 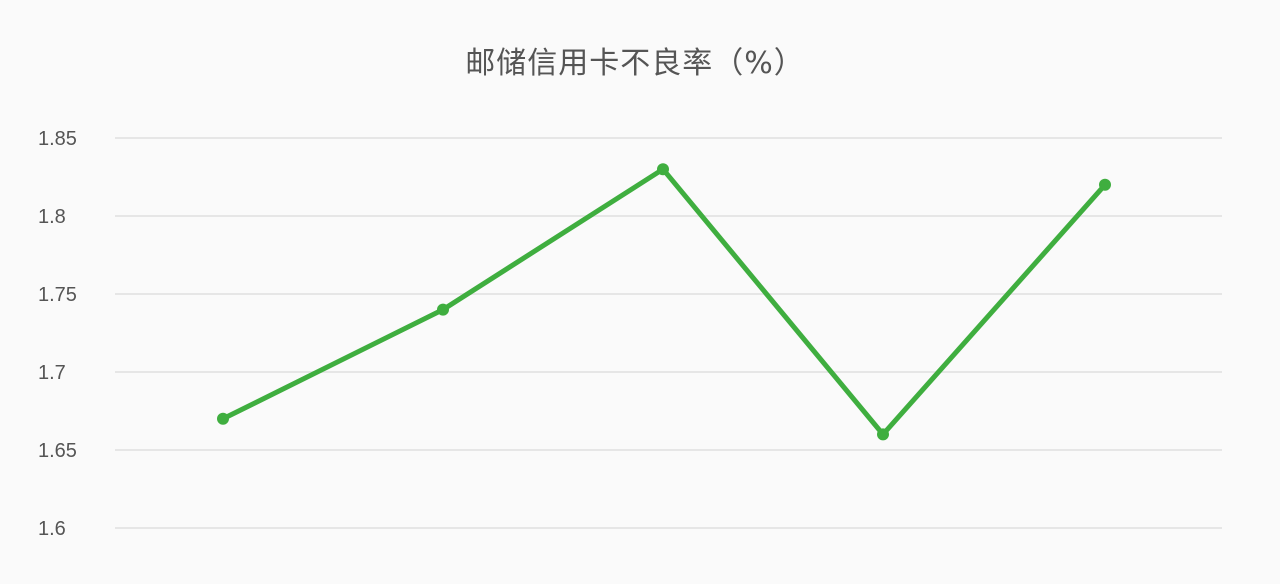 I want to click on y-axis-ticks: 1.6 1.65 1.7 1.75 1.8 1.85, so click(x=57, y=334).